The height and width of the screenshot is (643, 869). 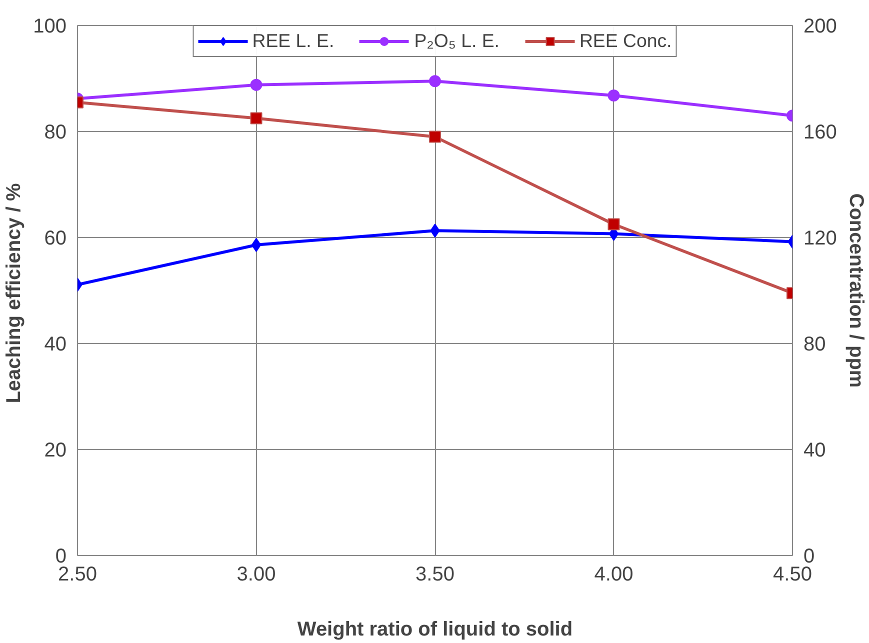 What do you see at coordinates (820, 133) in the screenshot?
I see `y2-tick-label: 160` at bounding box center [820, 133].